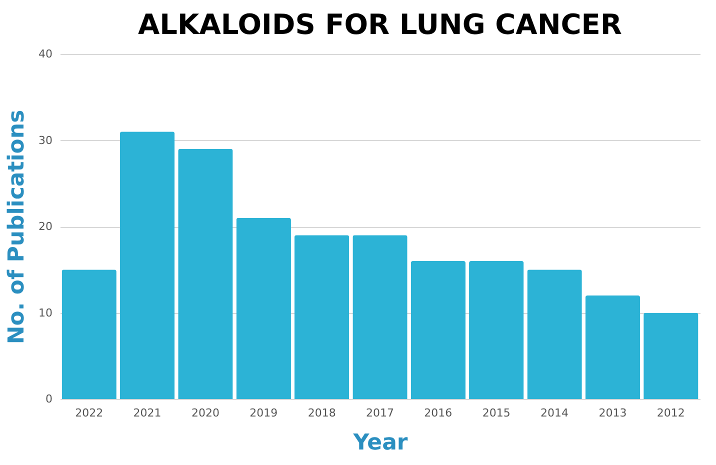  I want to click on x-tick-label: 2020, so click(205, 413).